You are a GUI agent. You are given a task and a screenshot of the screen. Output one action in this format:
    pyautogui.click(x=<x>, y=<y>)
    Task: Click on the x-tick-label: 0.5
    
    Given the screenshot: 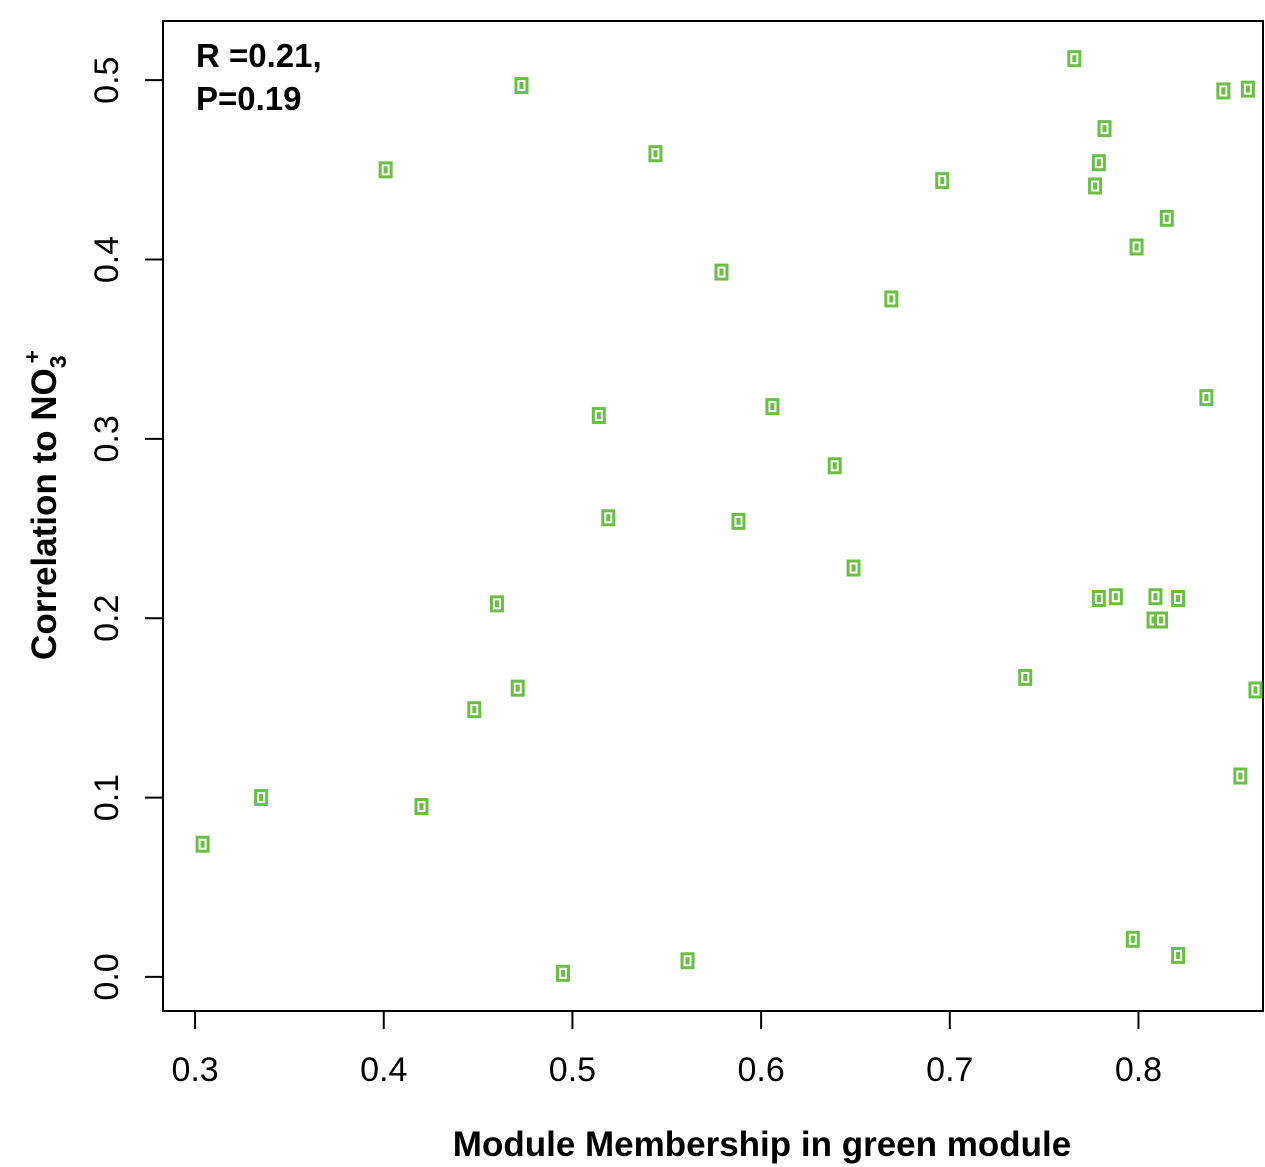 What is the action you would take?
    pyautogui.click(x=572, y=1070)
    